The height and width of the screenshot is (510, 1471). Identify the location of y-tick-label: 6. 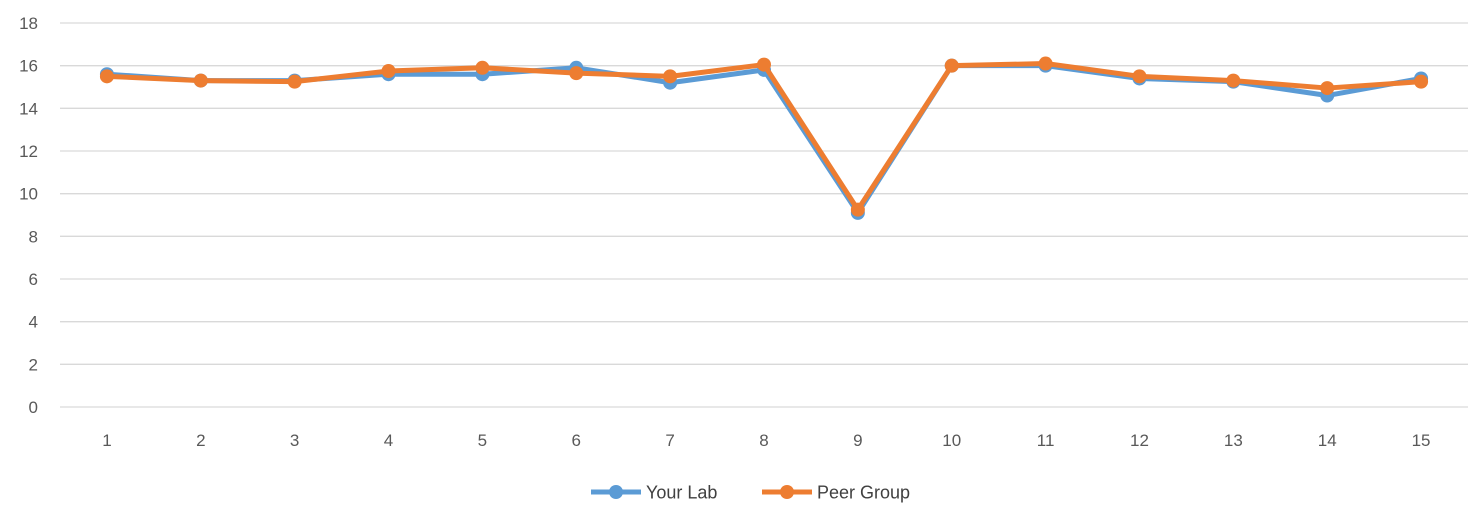
(33, 279).